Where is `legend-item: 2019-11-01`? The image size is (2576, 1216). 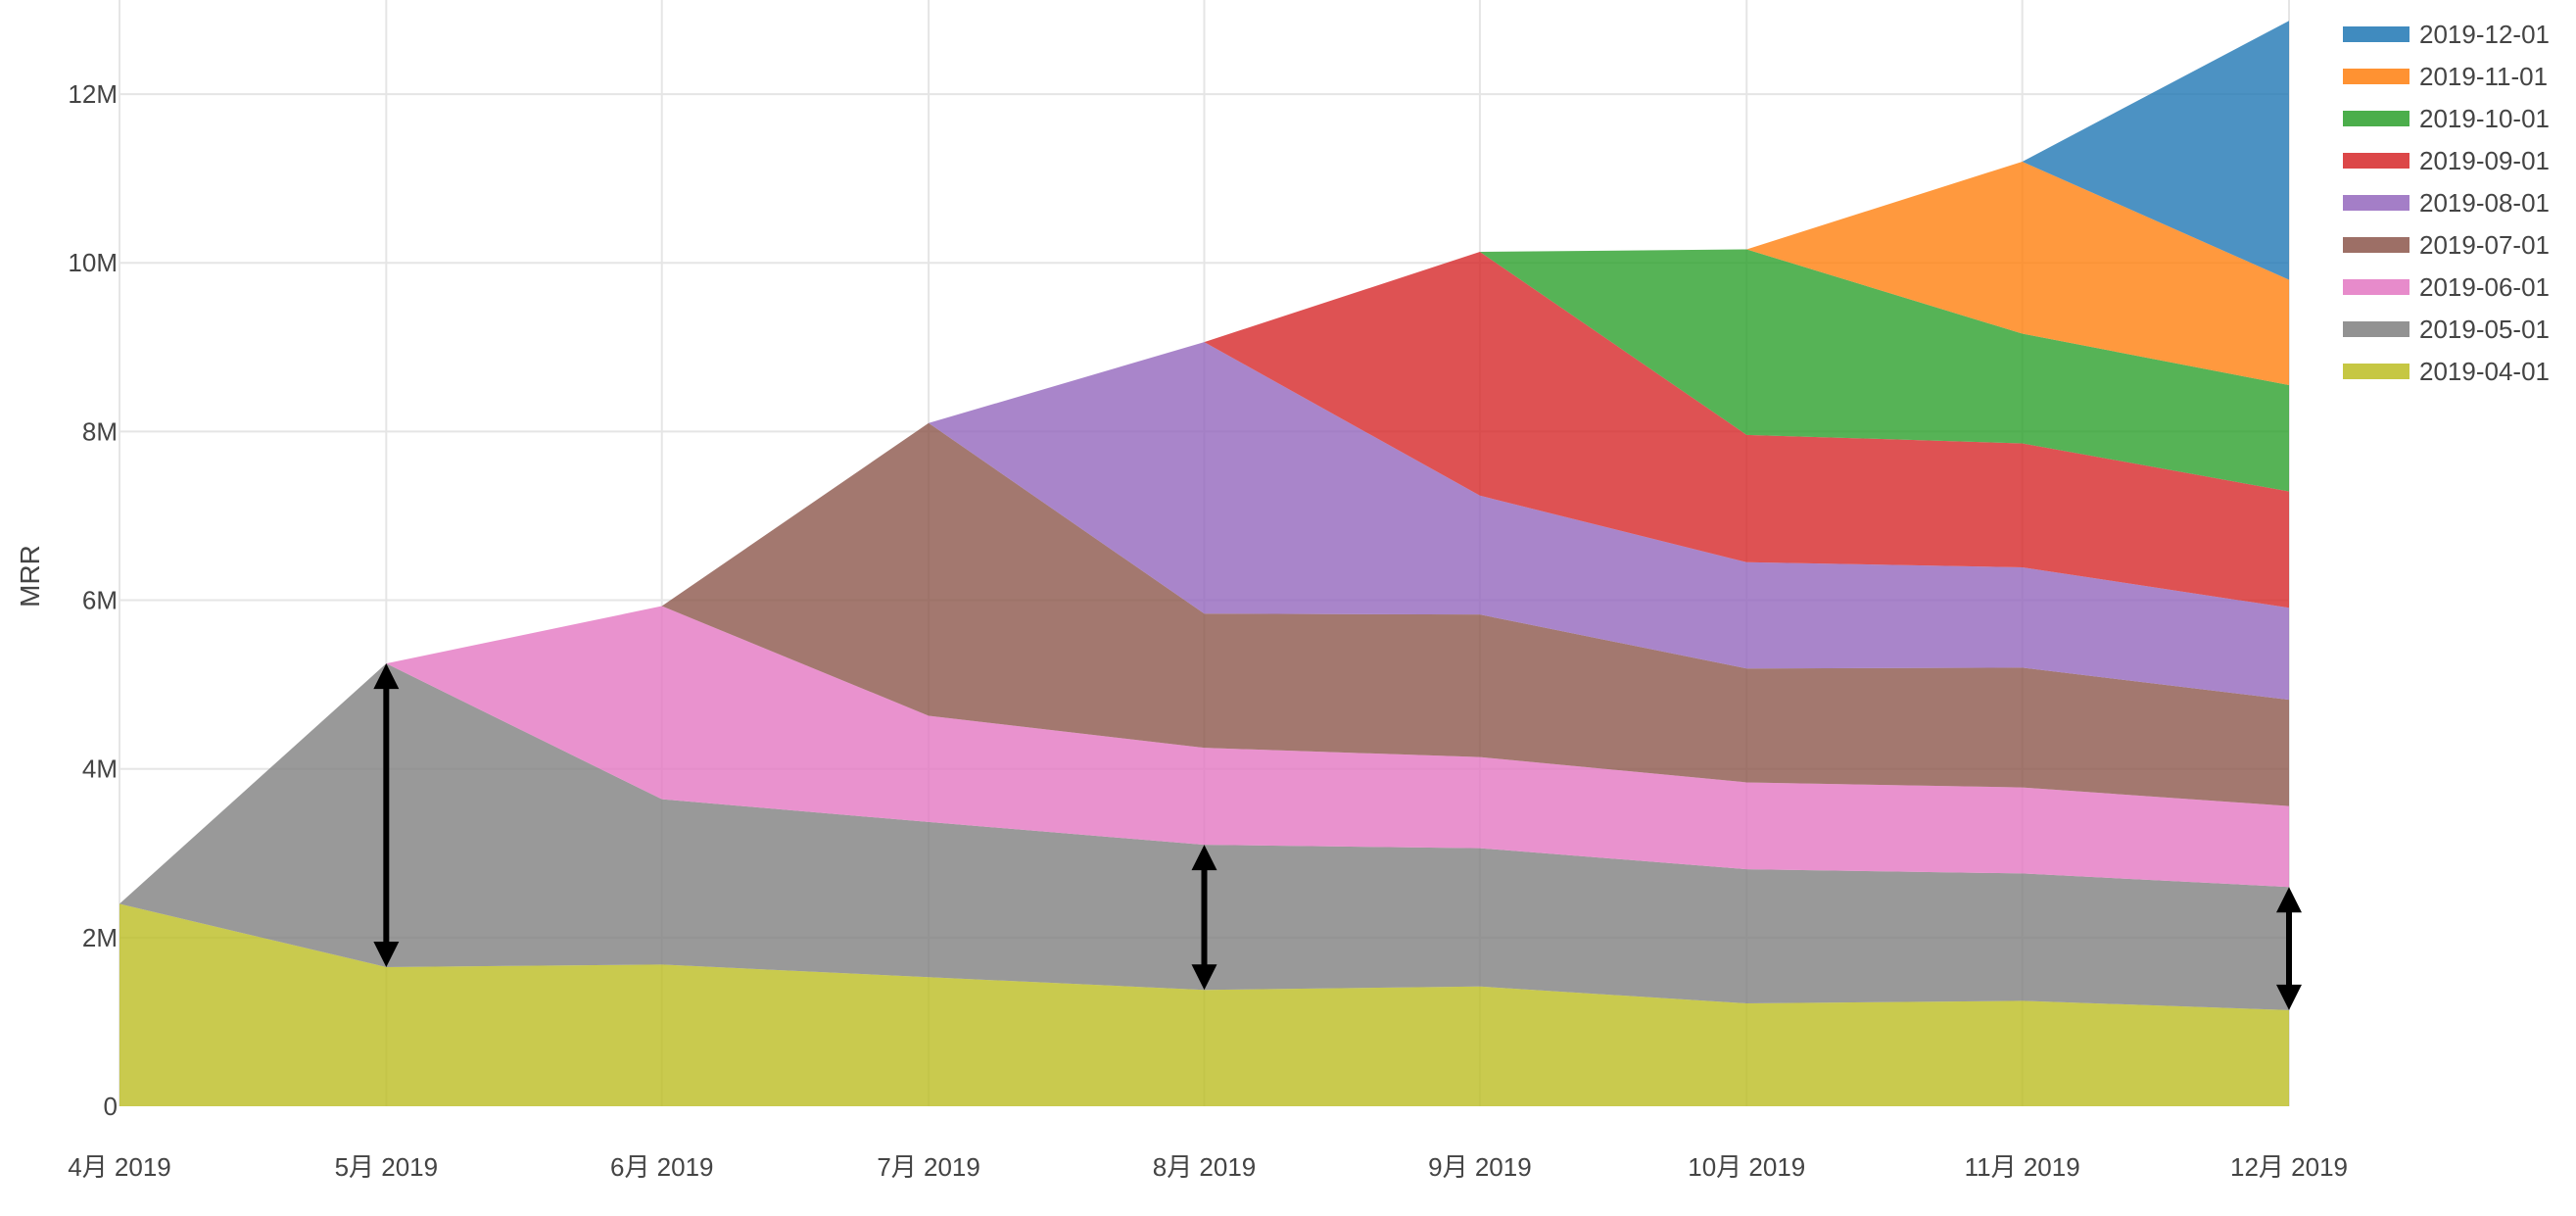
legend-item: 2019-11-01 is located at coordinates (2445, 76).